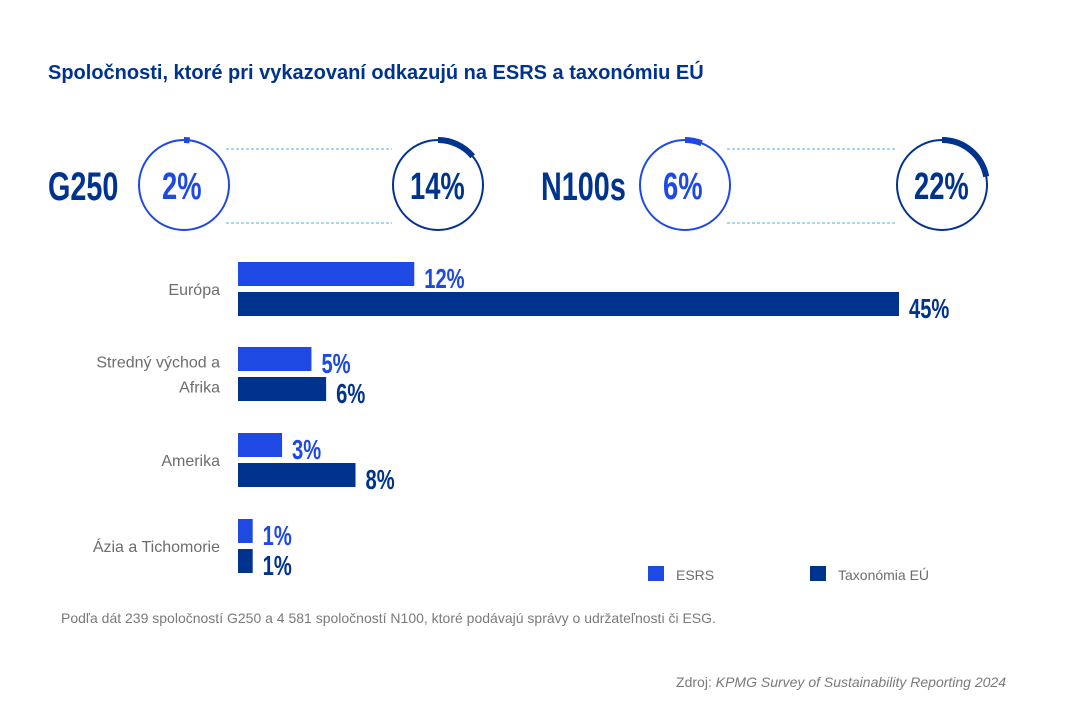 This screenshot has width=1079, height=720. What do you see at coordinates (199, 388) in the screenshot?
I see `category-label: Afrika` at bounding box center [199, 388].